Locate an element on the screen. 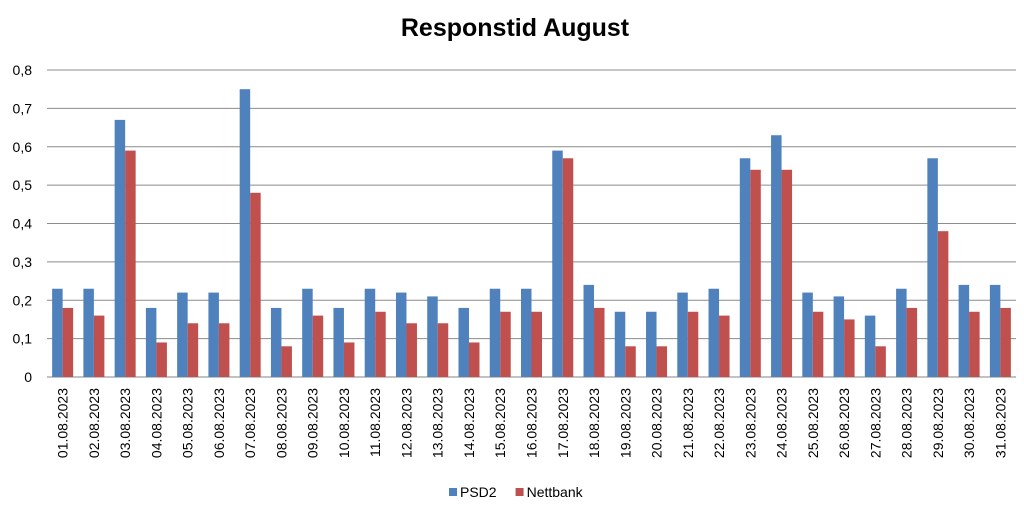  y-tick-label: 0,3 is located at coordinates (23, 262).